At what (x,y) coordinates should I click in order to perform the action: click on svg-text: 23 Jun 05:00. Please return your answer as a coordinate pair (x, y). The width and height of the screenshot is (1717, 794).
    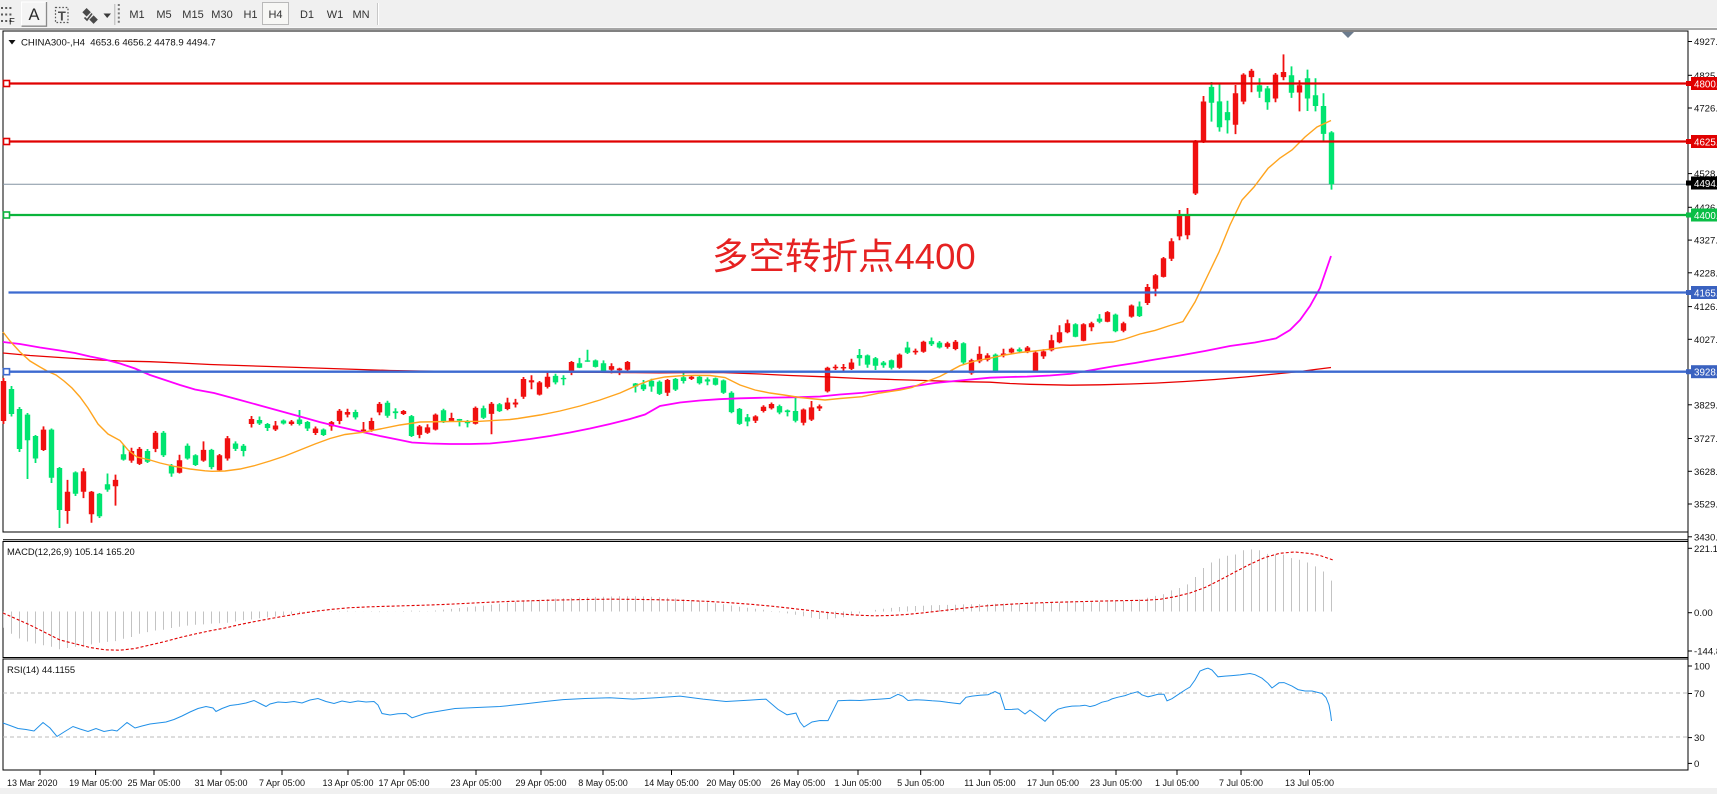
    Looking at the image, I should click on (1116, 783).